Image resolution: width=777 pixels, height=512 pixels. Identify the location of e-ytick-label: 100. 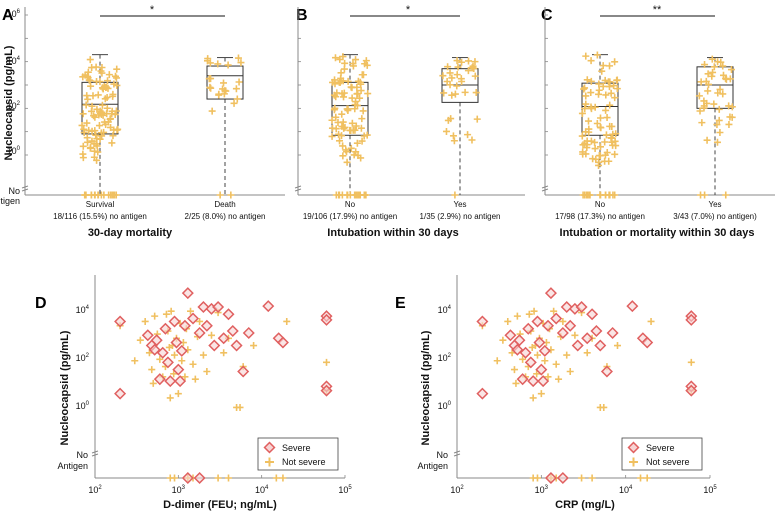
(445, 406).